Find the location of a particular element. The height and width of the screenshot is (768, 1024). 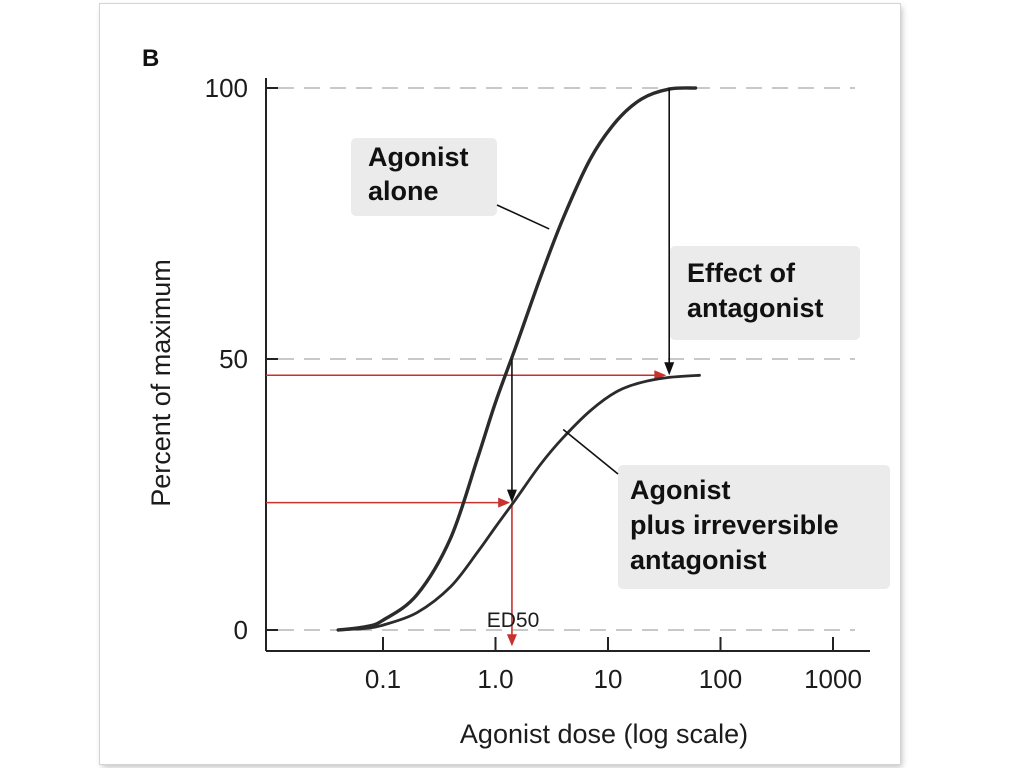

effect-arrow-head is located at coordinates (669, 369).